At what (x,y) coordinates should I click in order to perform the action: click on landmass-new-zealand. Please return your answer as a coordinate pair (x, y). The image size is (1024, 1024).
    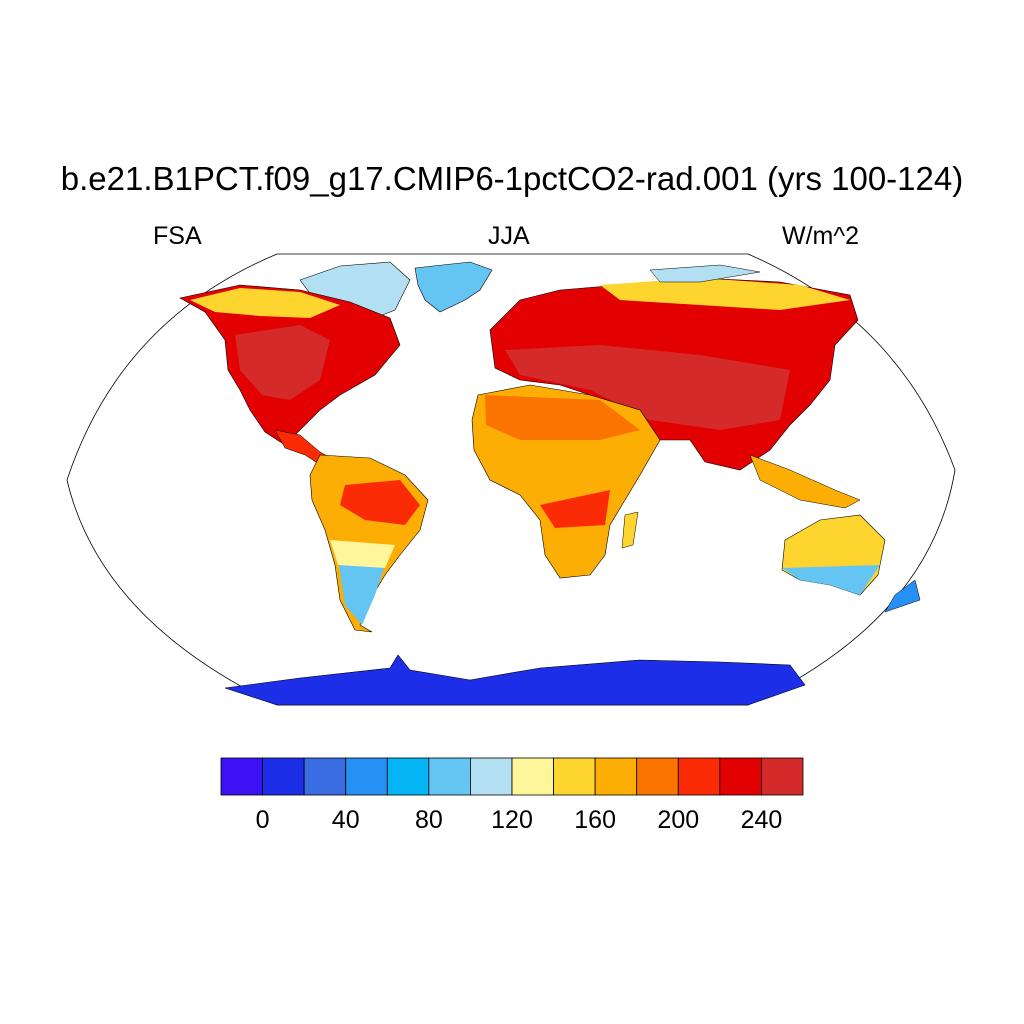
    Looking at the image, I should click on (902, 596).